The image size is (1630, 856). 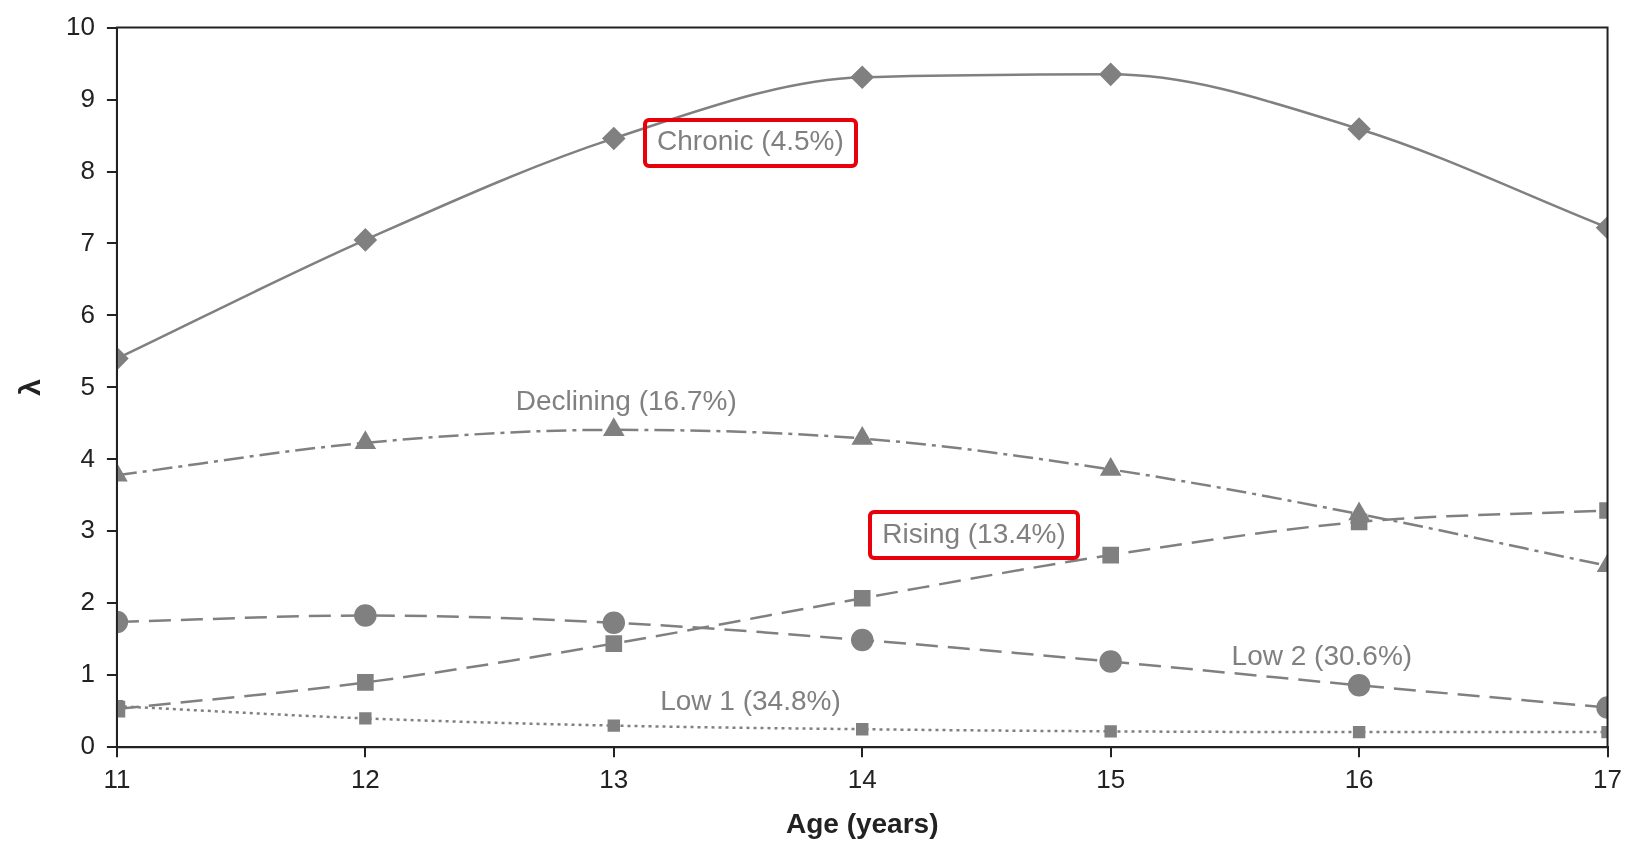 I want to click on y-tick-label: 5, so click(x=87, y=385).